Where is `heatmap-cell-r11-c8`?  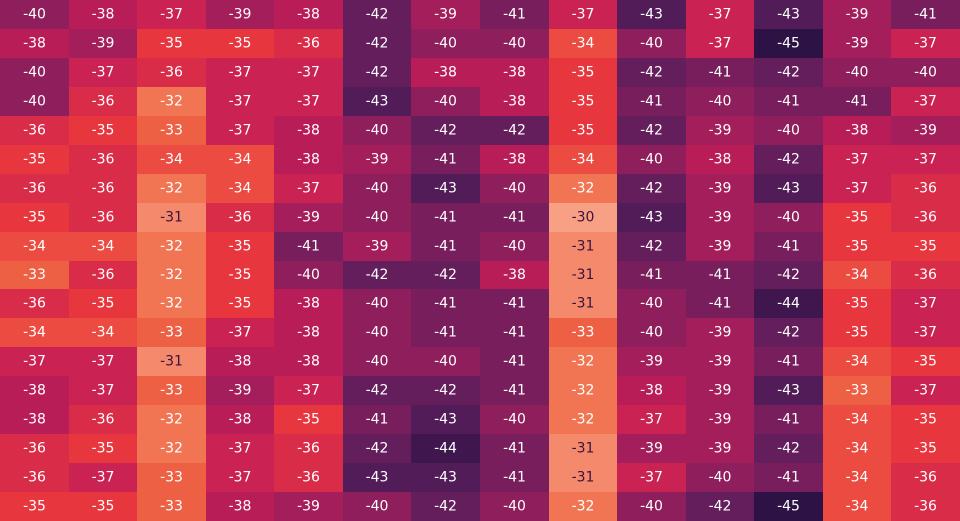
heatmap-cell-r11-c8 is located at coordinates (583, 332).